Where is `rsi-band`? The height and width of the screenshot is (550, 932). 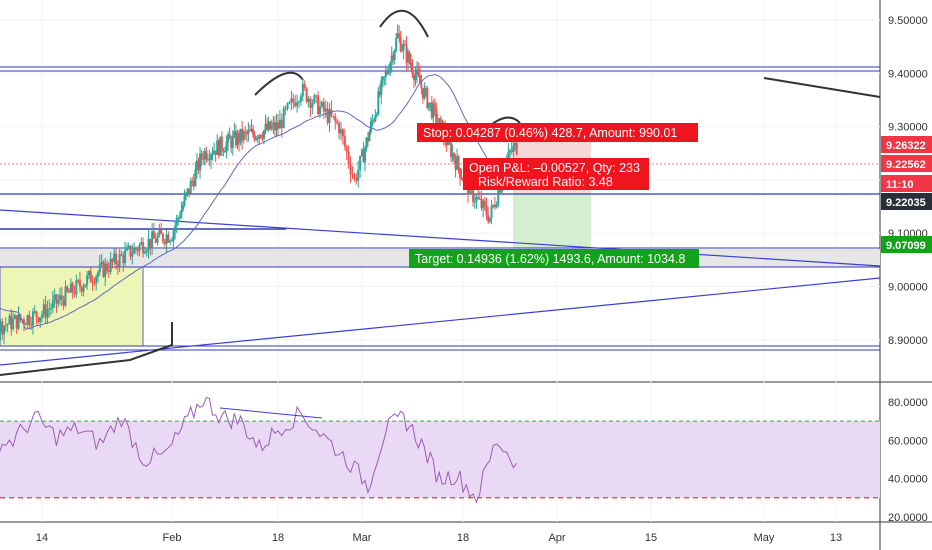 rsi-band is located at coordinates (440, 459).